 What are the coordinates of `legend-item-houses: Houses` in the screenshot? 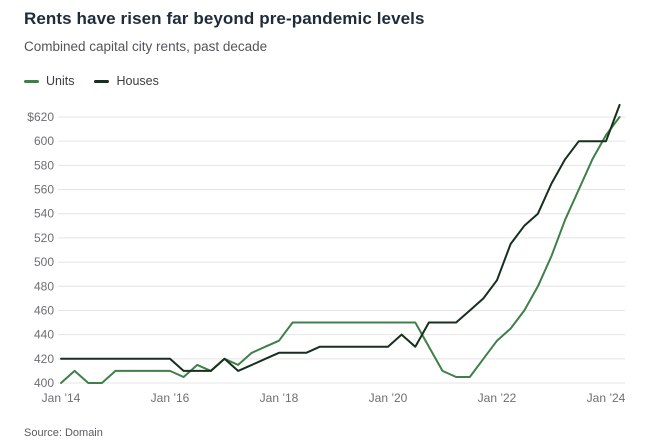 It's located at (126, 81).